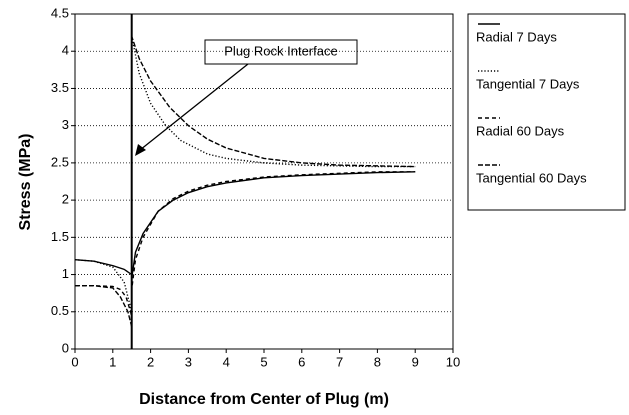 The width and height of the screenshot is (629, 415). I want to click on x-tick-label: 5, so click(263, 361).